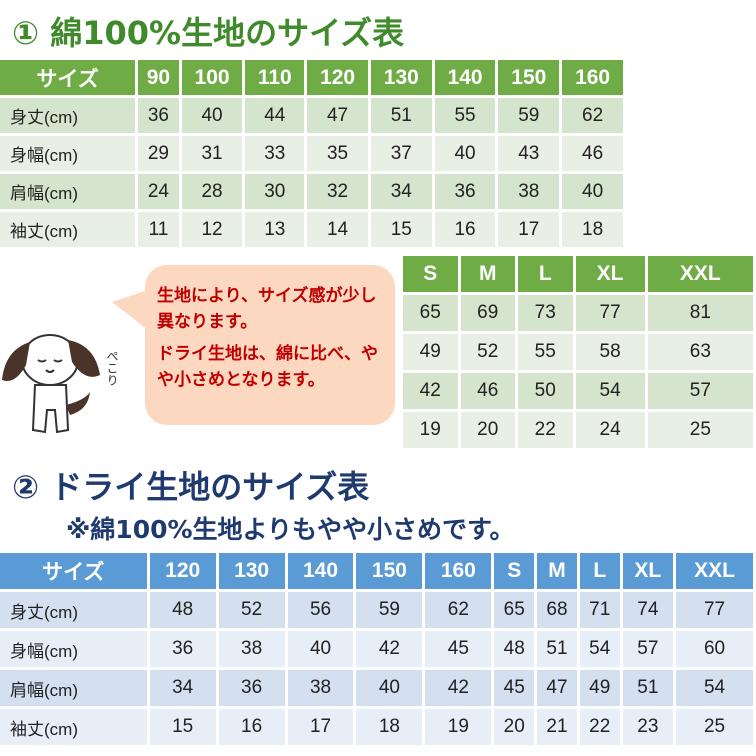 The height and width of the screenshot is (756, 756). Describe the element at coordinates (275, 191) in the screenshot. I see `table-cell: 30` at that location.